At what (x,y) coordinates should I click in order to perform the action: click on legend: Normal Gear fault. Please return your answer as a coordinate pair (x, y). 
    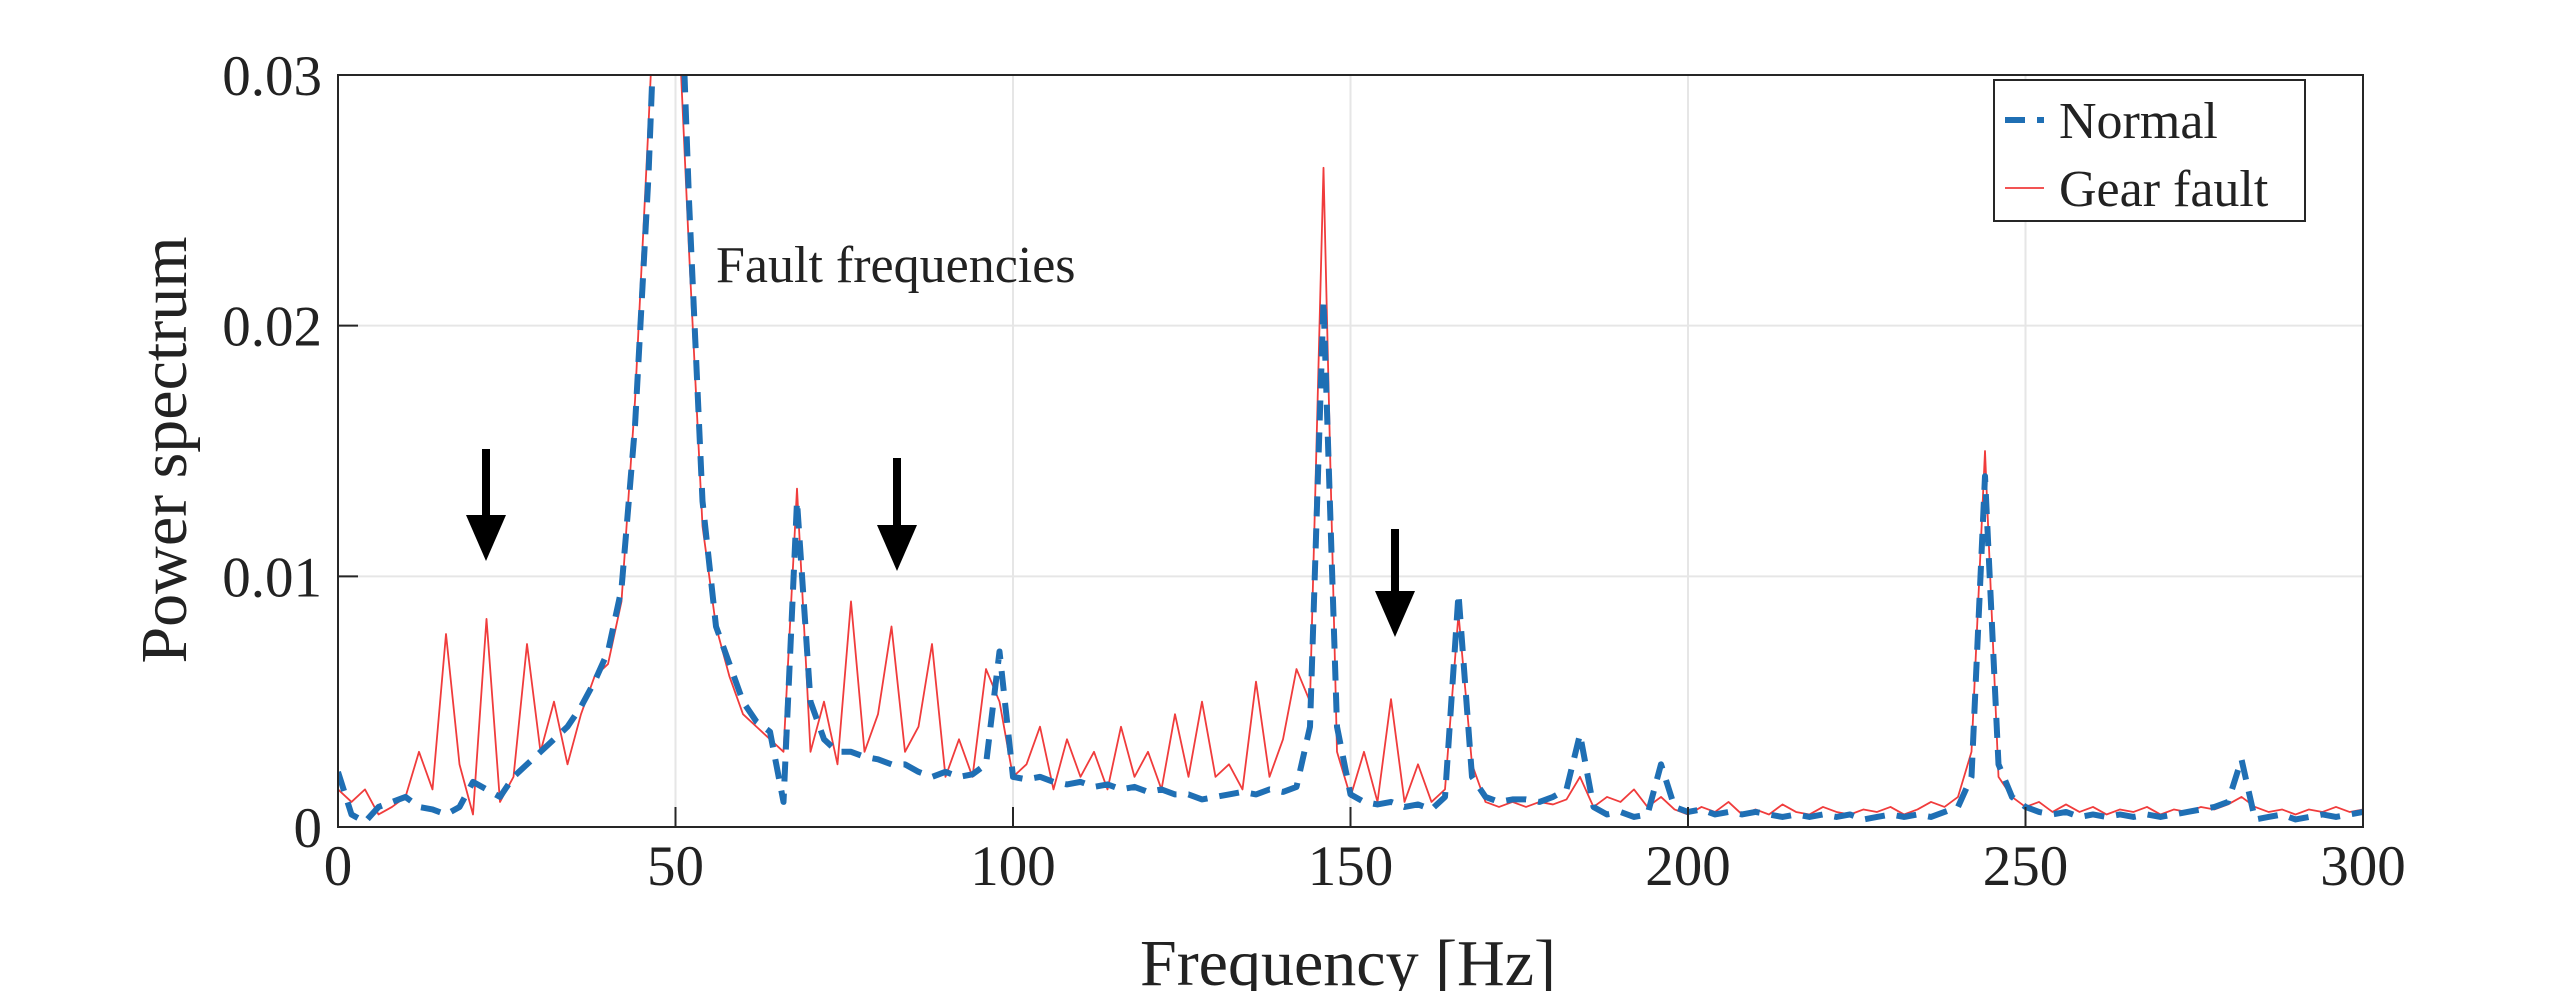
    Looking at the image, I should click on (2149, 150).